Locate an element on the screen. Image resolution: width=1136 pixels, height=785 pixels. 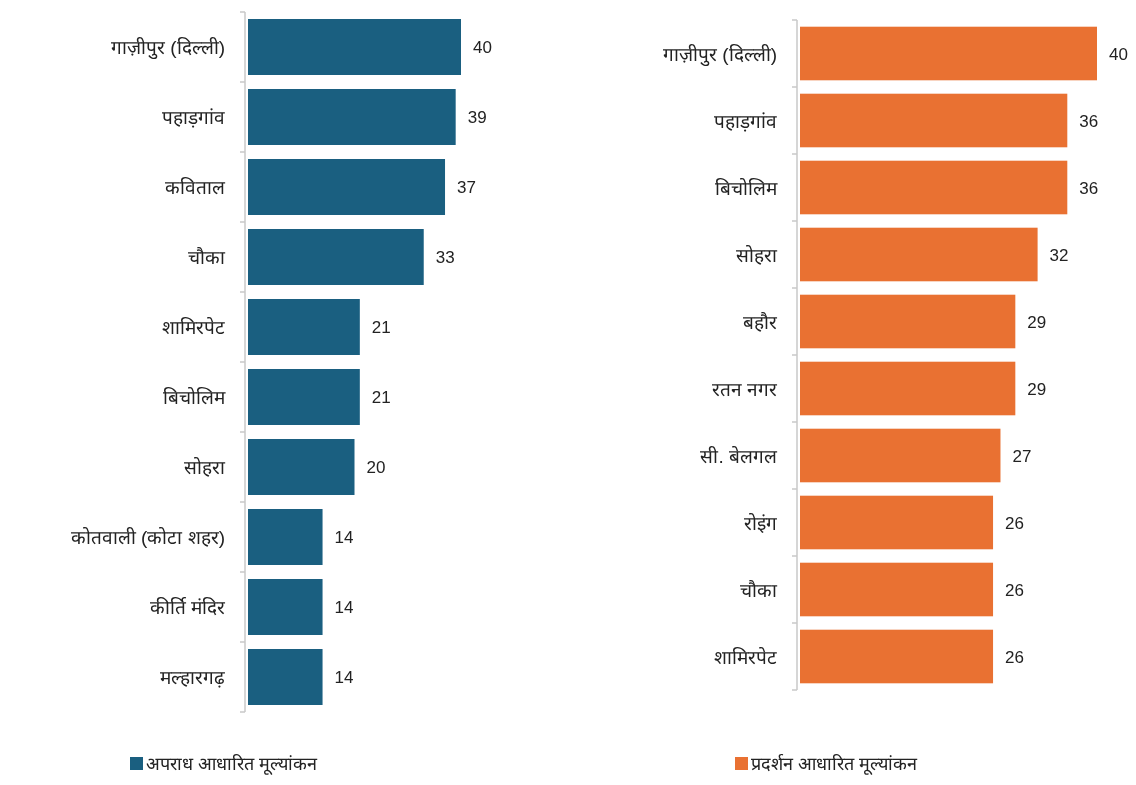
y-tick-label: कीर्ति मंदिर is located at coordinates (187, 607).